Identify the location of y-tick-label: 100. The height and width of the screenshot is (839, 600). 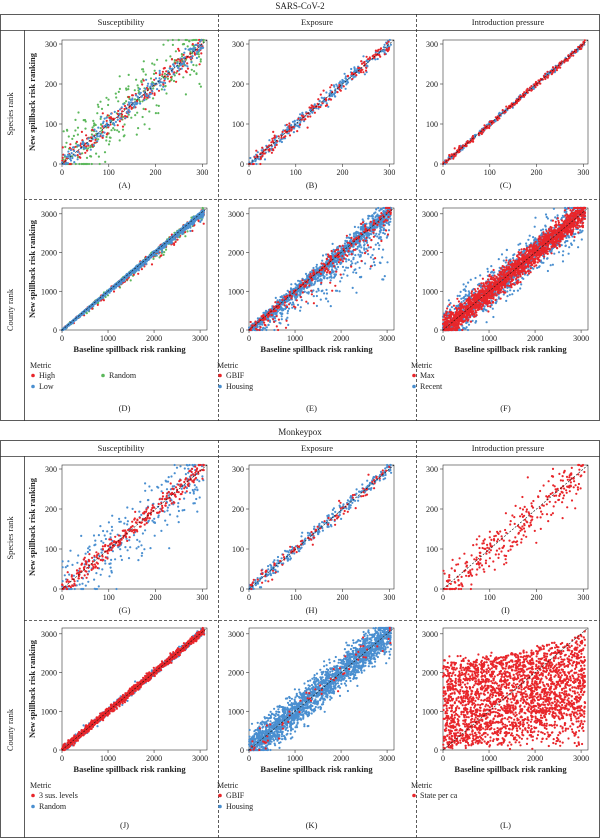
(51, 124).